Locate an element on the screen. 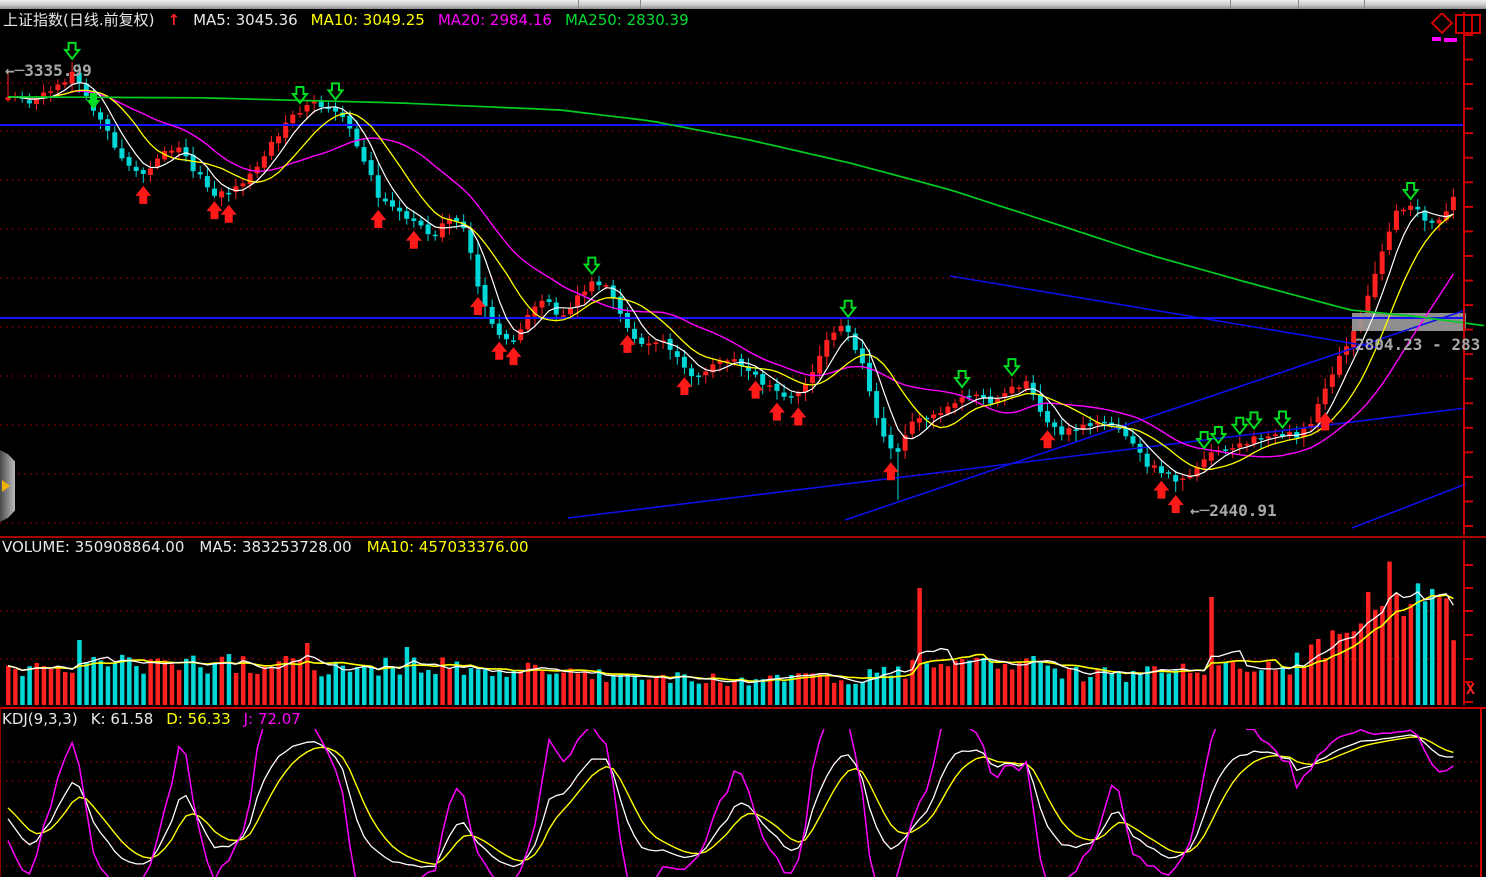 This screenshot has height=877, width=1486. ma250-label: MA250: 2830.39 is located at coordinates (626, 20).